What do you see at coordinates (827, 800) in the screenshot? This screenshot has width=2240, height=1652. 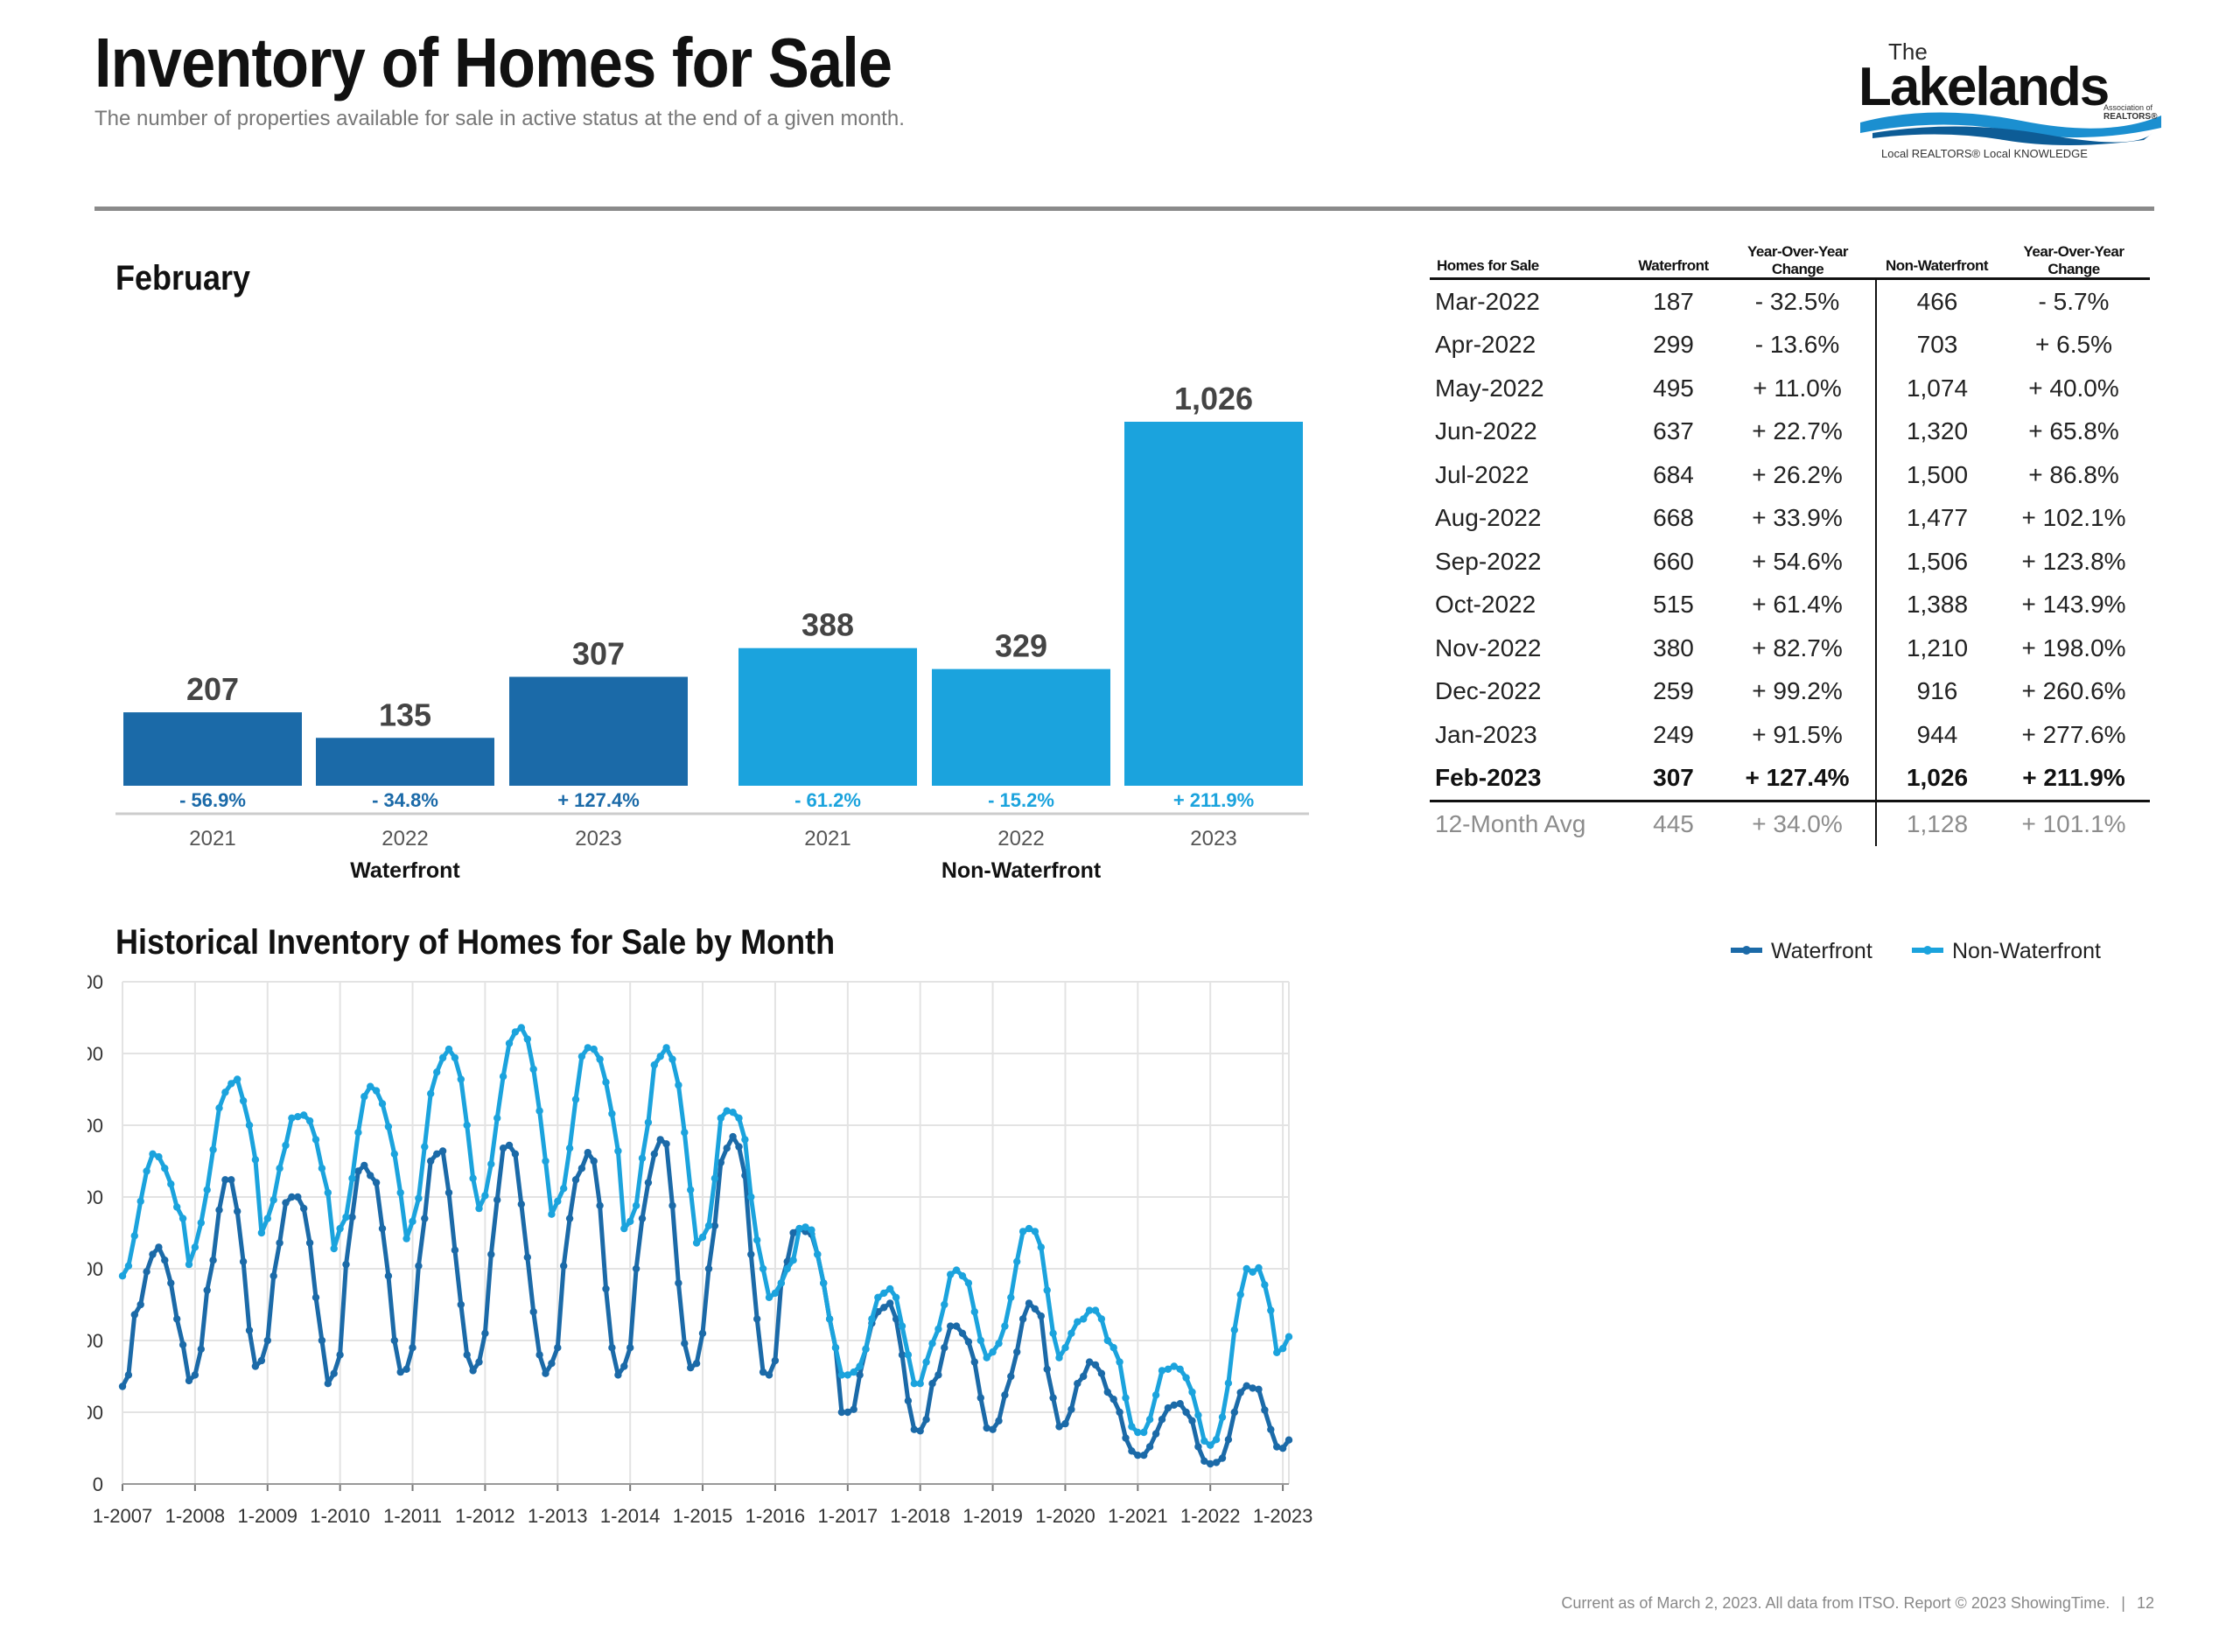 I see `bar-change-label: - 61.2%` at bounding box center [827, 800].